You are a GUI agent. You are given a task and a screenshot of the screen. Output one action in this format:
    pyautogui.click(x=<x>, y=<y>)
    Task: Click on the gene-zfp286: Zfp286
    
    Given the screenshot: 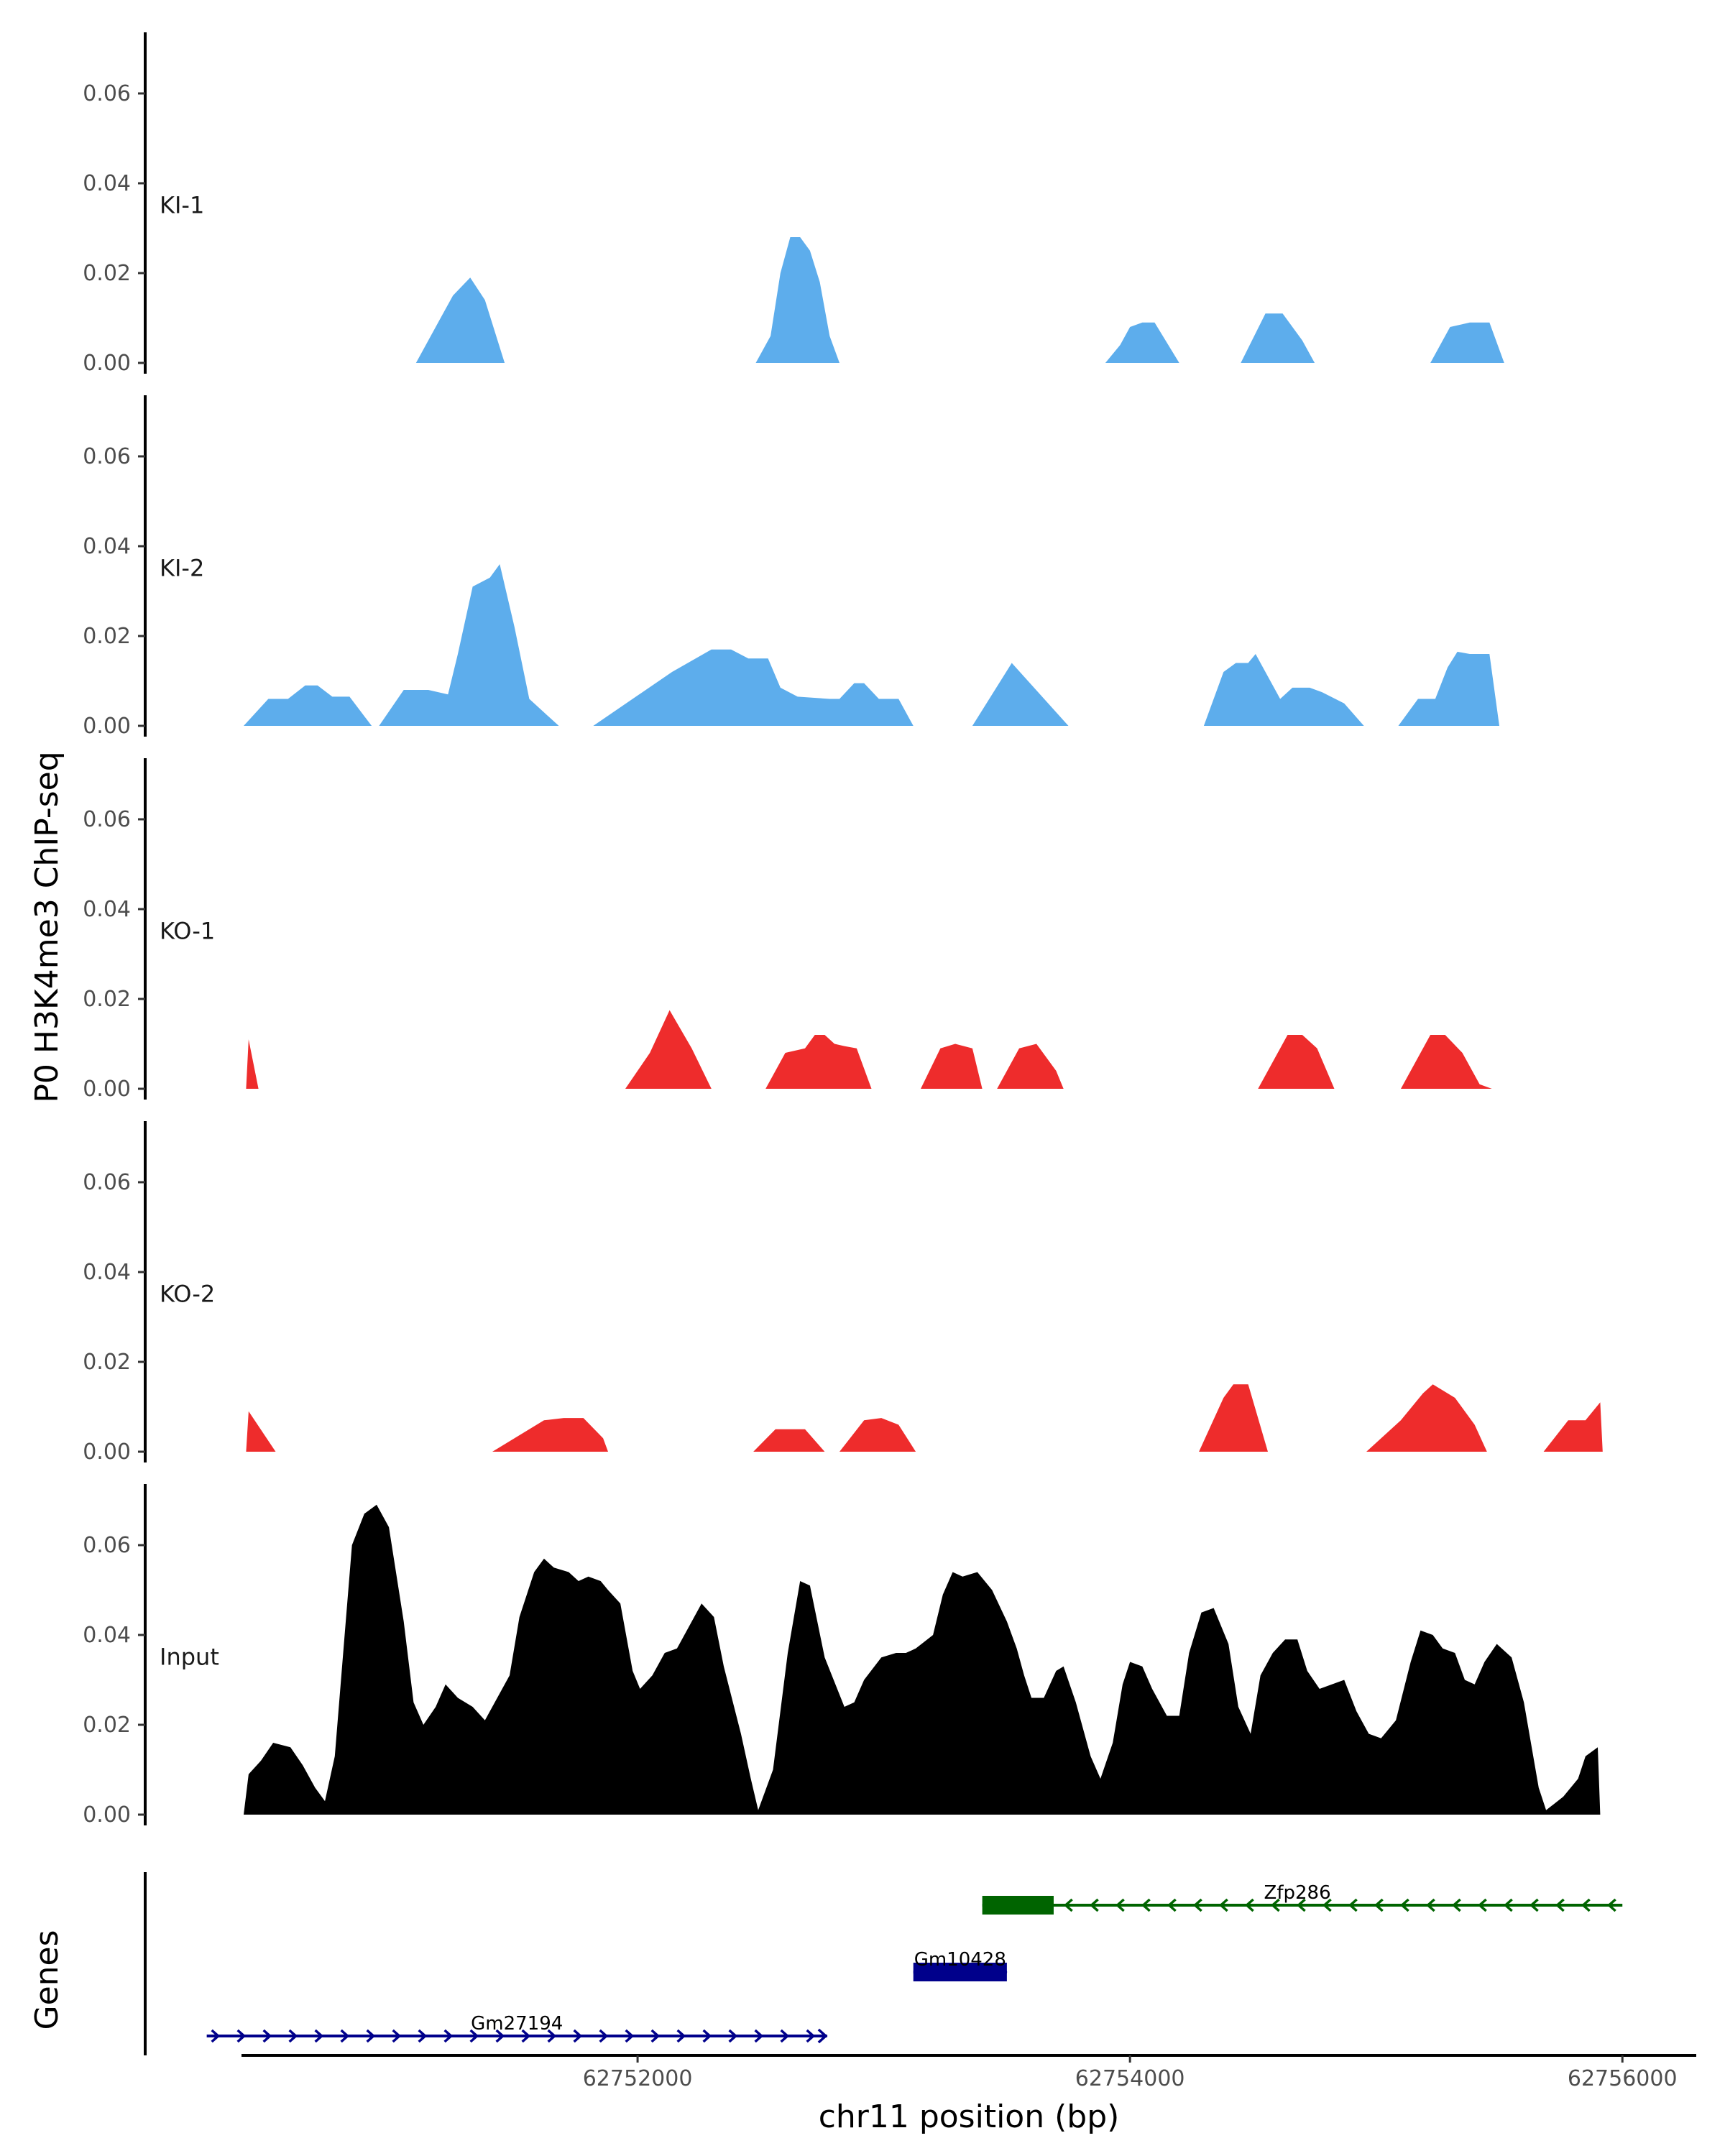 What is the action you would take?
    pyautogui.click(x=1302, y=1898)
    